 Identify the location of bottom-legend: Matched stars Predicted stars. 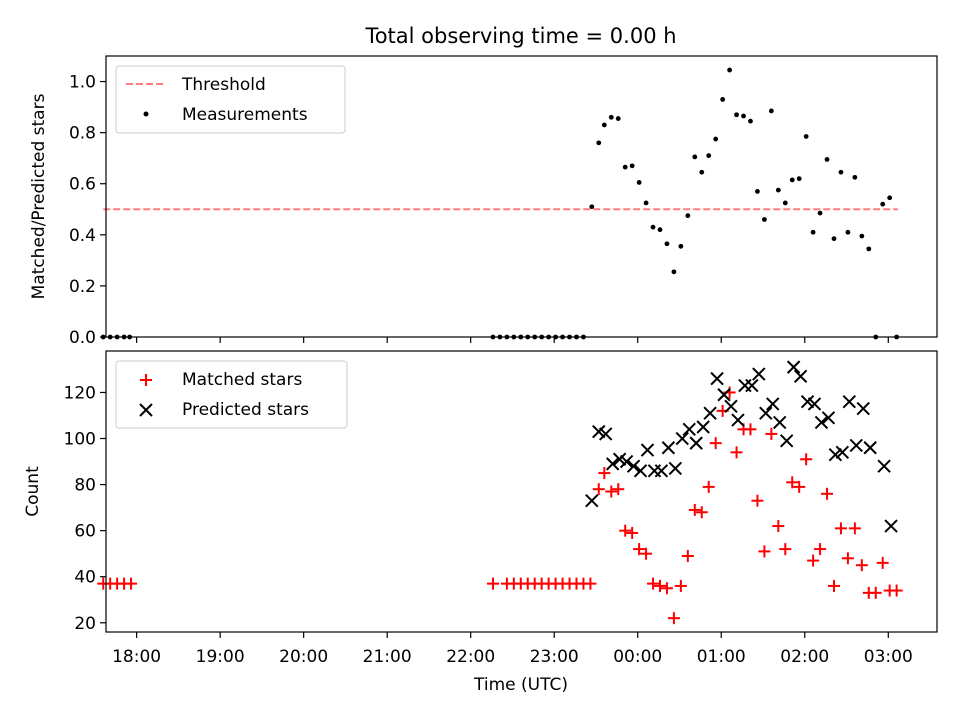
(231, 394).